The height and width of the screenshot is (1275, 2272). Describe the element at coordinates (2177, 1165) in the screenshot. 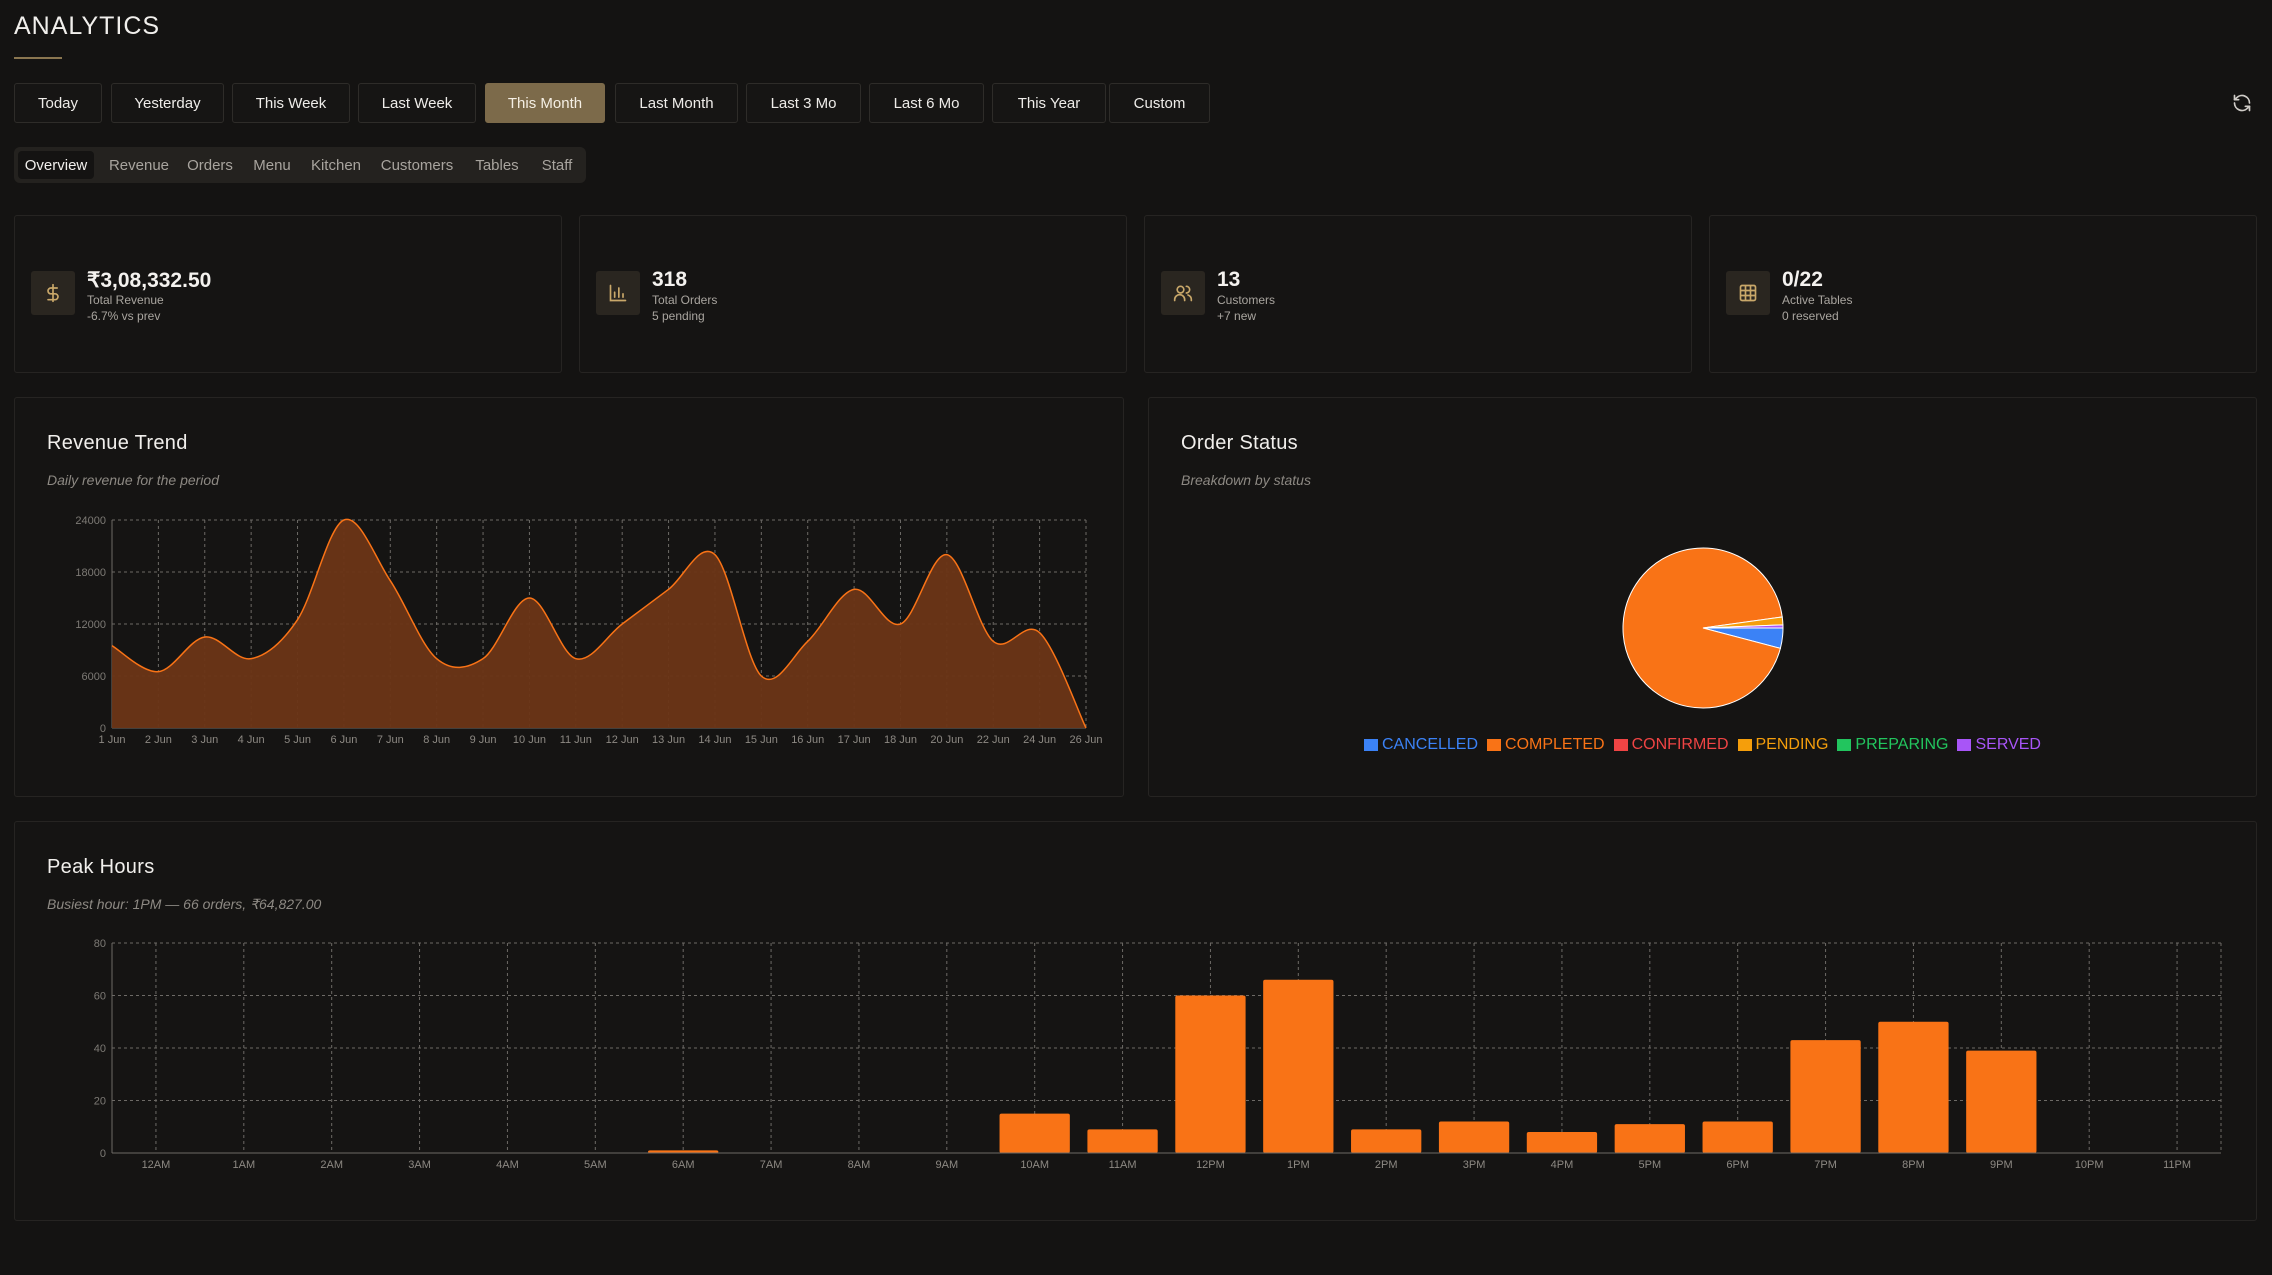

I see `x-tick-label: 11PM` at that location.